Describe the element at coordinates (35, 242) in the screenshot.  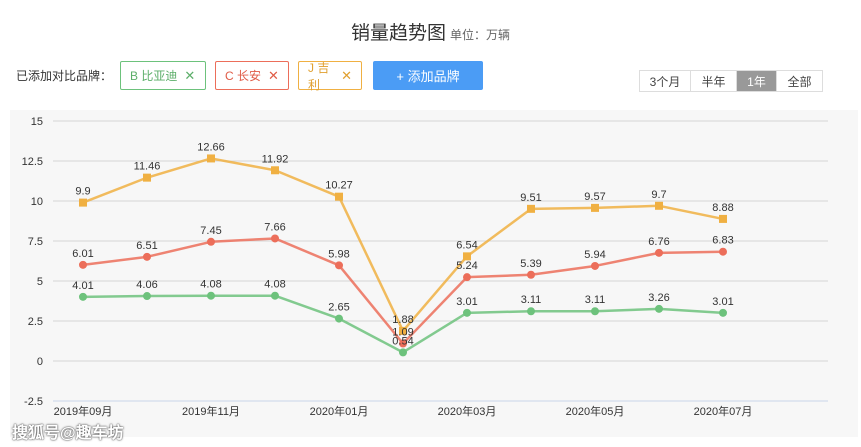
I see `y-tick-label: 7.5` at that location.